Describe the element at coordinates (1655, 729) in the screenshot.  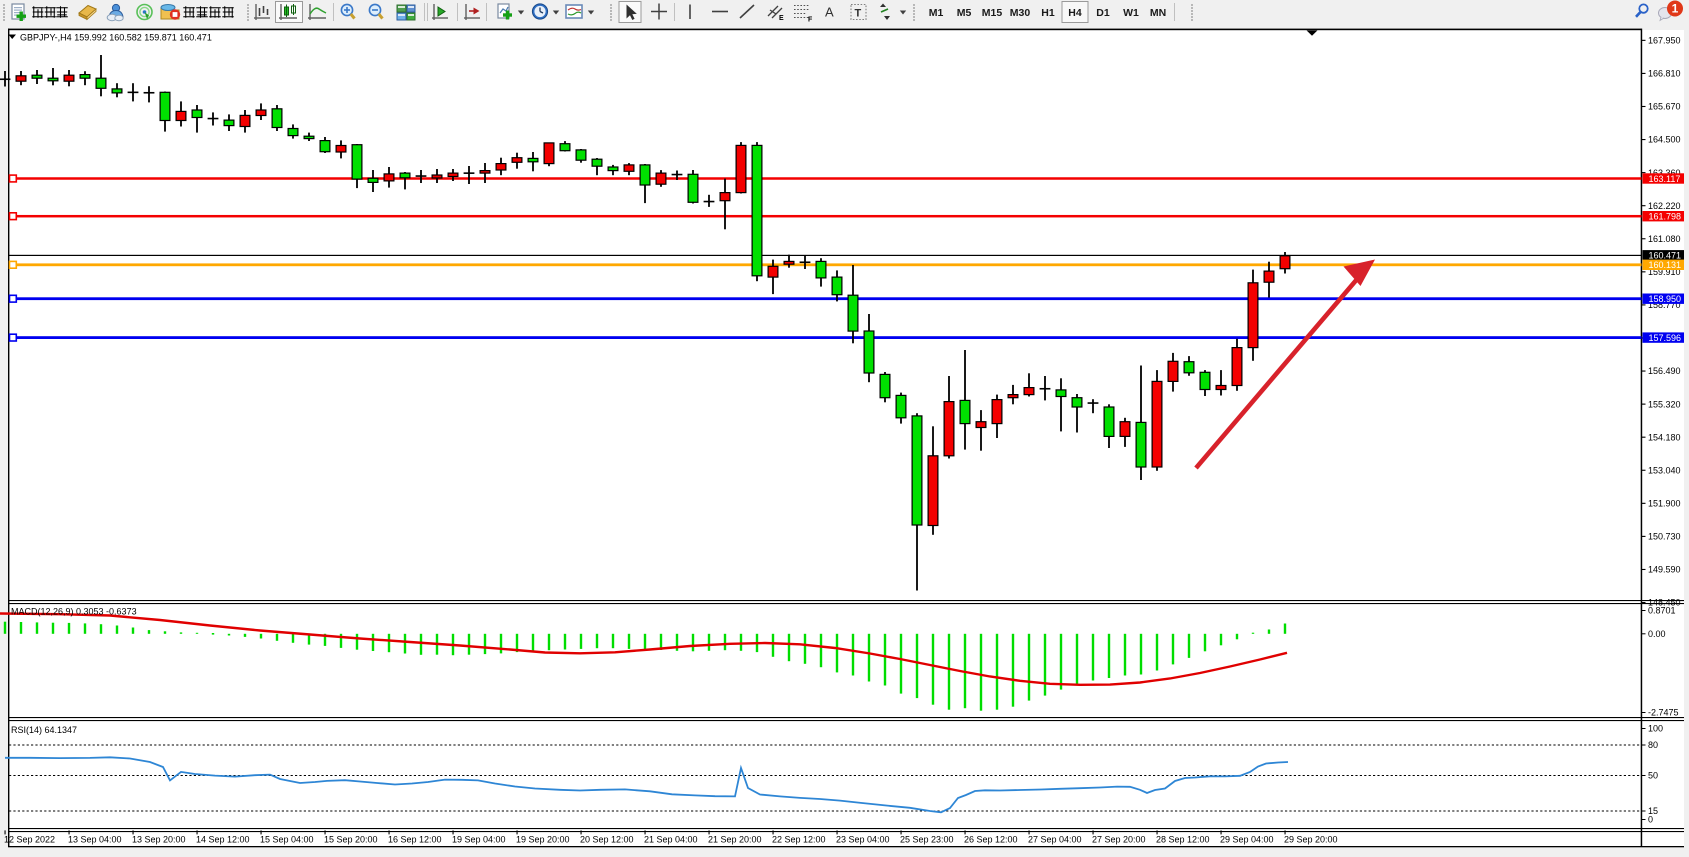
I see `svg-text: 100` at that location.